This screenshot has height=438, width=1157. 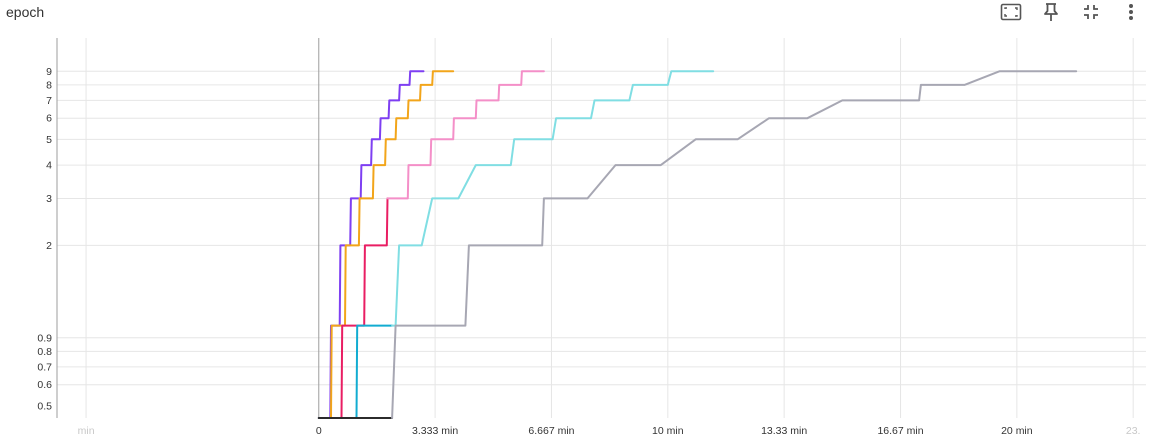 What do you see at coordinates (44, 406) in the screenshot?
I see `y-tick-label: 0.5` at bounding box center [44, 406].